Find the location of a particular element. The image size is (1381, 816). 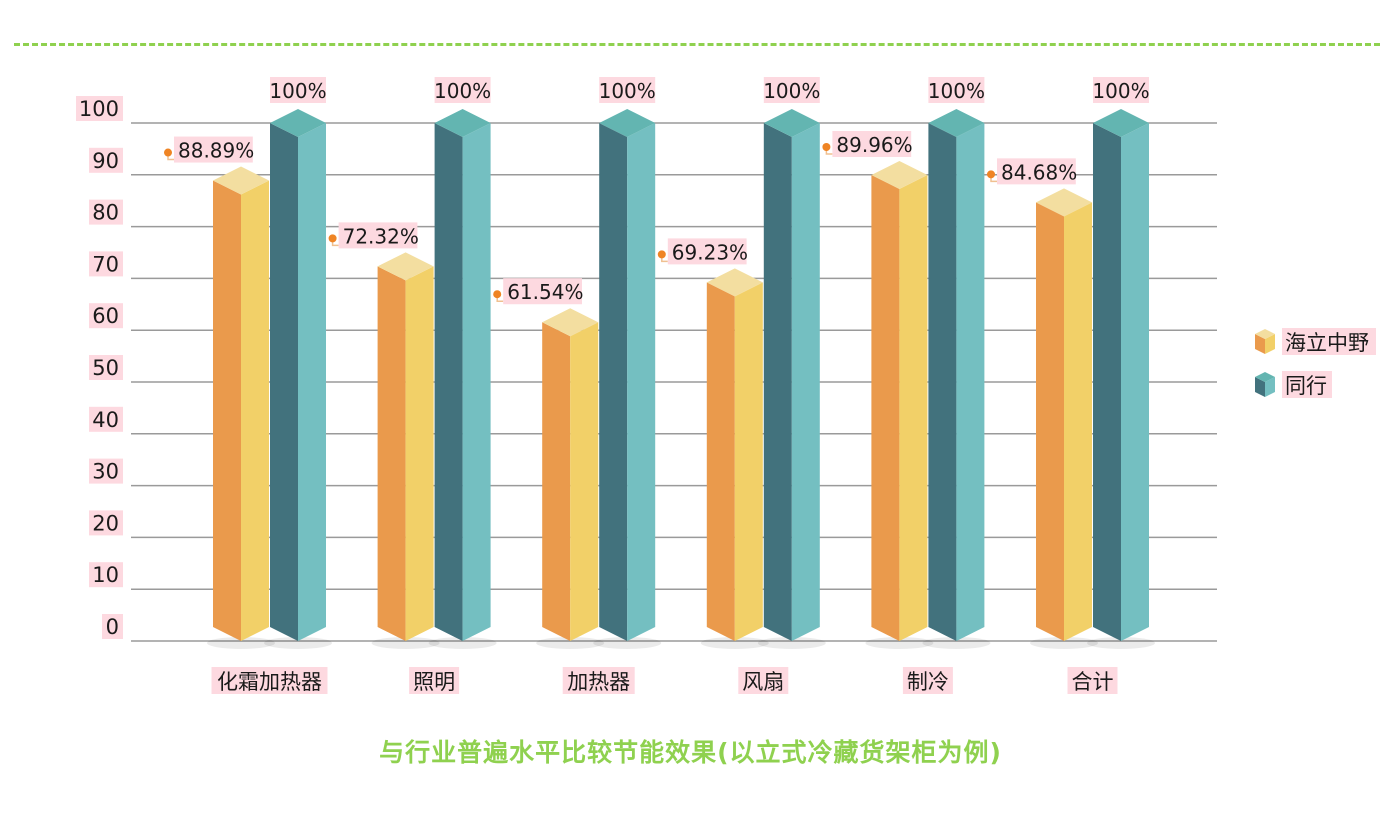

y-tick-label: 60 is located at coordinates (105, 316).